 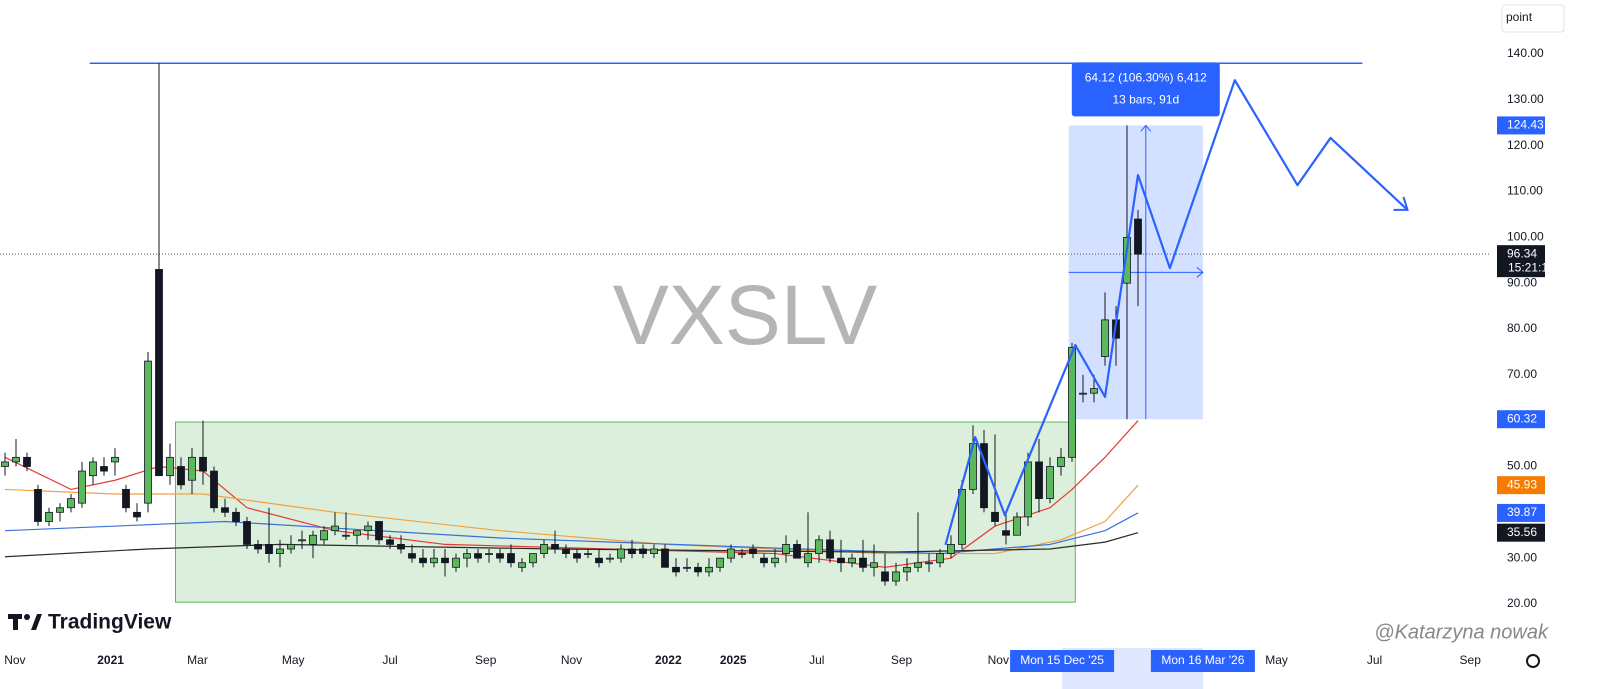 I want to click on unit-button-box, so click(x=1533, y=18).